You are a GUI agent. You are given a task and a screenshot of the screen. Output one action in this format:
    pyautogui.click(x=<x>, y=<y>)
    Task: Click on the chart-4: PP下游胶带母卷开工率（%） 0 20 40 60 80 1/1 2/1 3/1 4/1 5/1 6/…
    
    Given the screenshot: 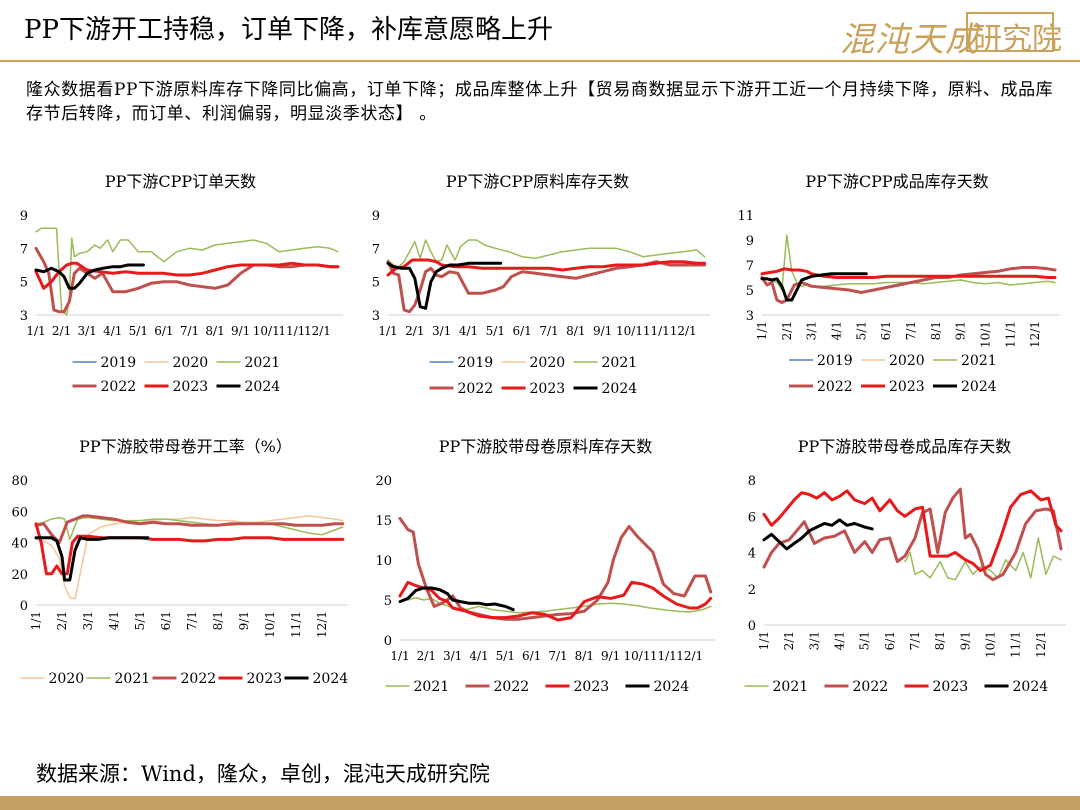 What is the action you would take?
    pyautogui.click(x=180, y=562)
    